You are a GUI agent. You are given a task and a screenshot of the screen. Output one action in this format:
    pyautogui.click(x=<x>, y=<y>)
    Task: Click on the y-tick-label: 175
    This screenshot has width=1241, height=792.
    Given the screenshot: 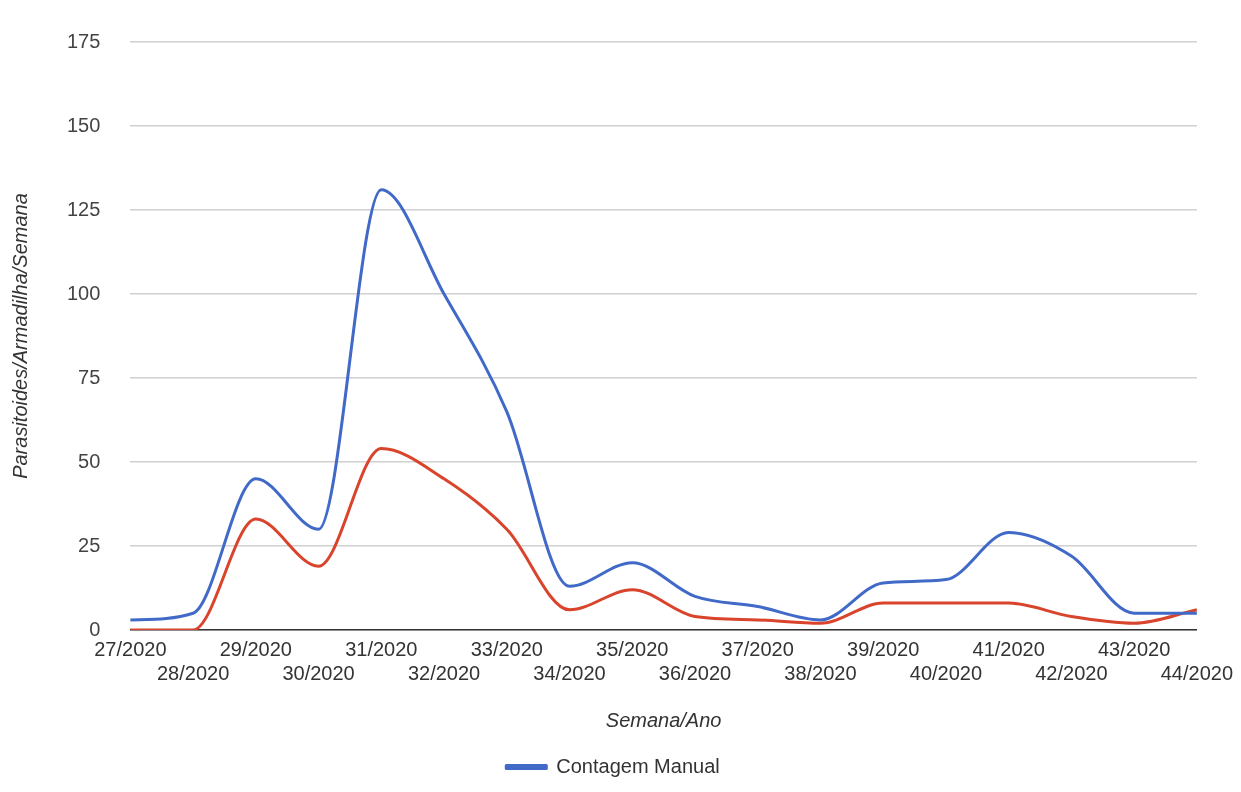 What is the action you would take?
    pyautogui.click(x=83, y=40)
    